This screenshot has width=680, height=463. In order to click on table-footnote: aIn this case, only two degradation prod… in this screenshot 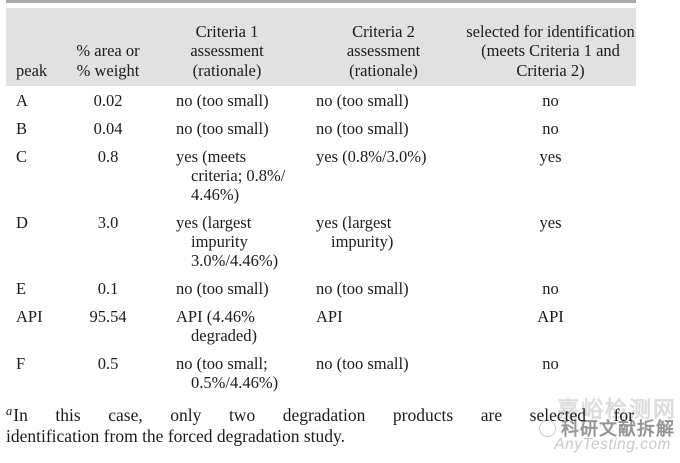, I will do `click(320, 424)`.